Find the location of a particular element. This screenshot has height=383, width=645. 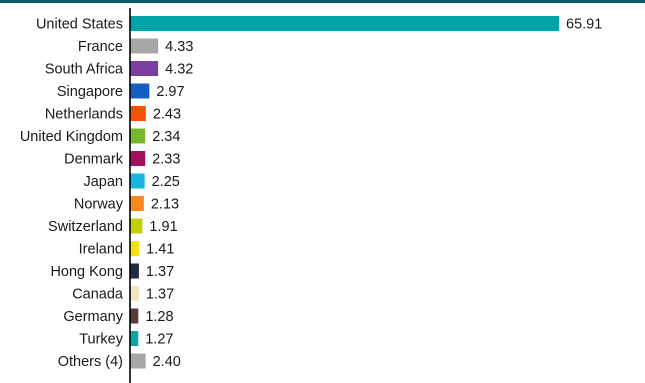

category-label-germany: Germany is located at coordinates (93, 317).